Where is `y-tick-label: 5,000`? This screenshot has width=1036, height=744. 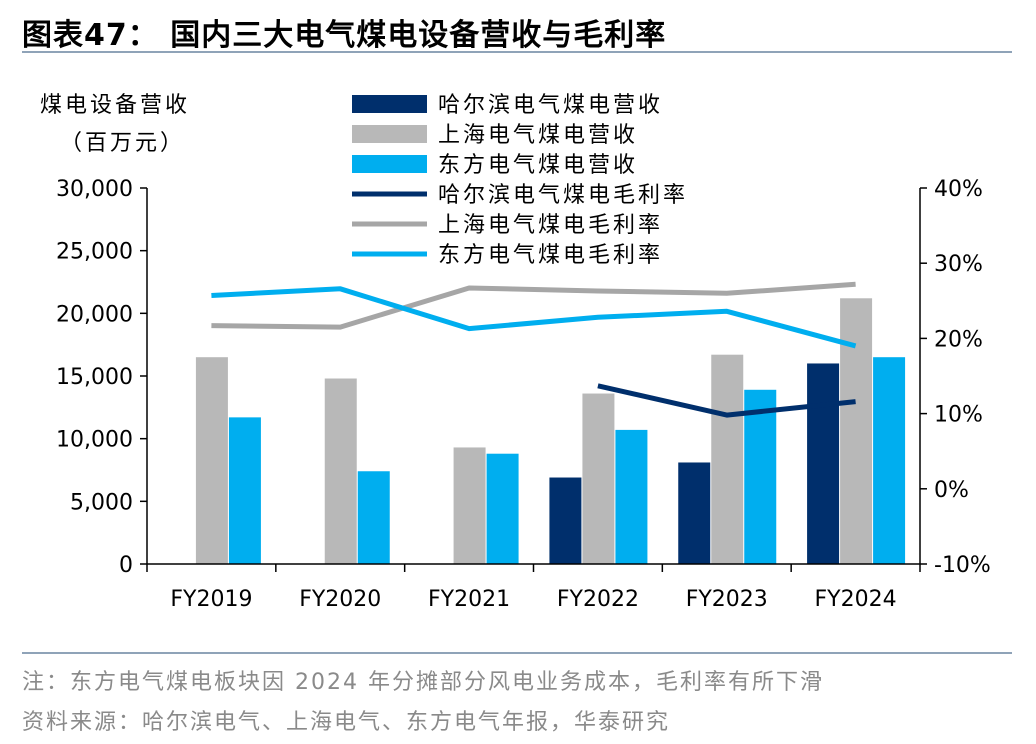 y-tick-label: 5,000 is located at coordinates (101, 502).